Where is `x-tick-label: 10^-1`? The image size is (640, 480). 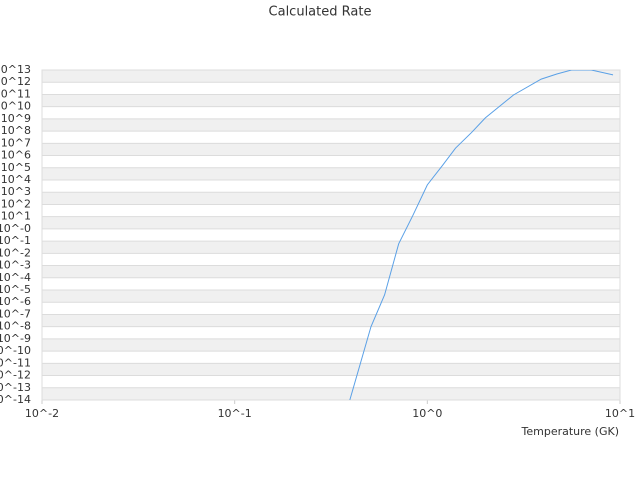
x-tick-label: 10^-1 is located at coordinates (235, 413).